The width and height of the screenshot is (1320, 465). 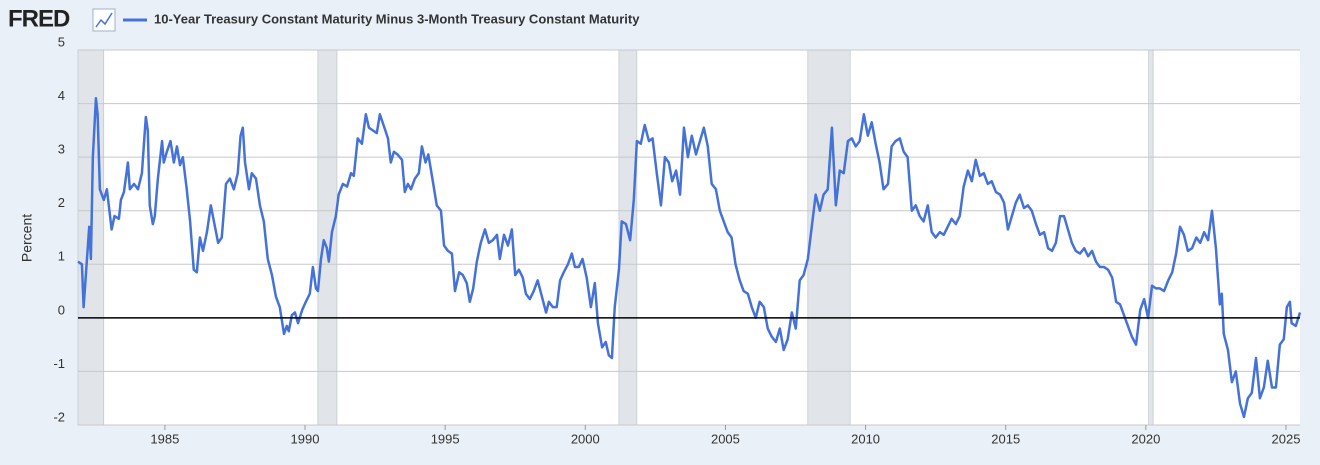 What do you see at coordinates (61, 41) in the screenshot?
I see `y-tick-label: 5` at bounding box center [61, 41].